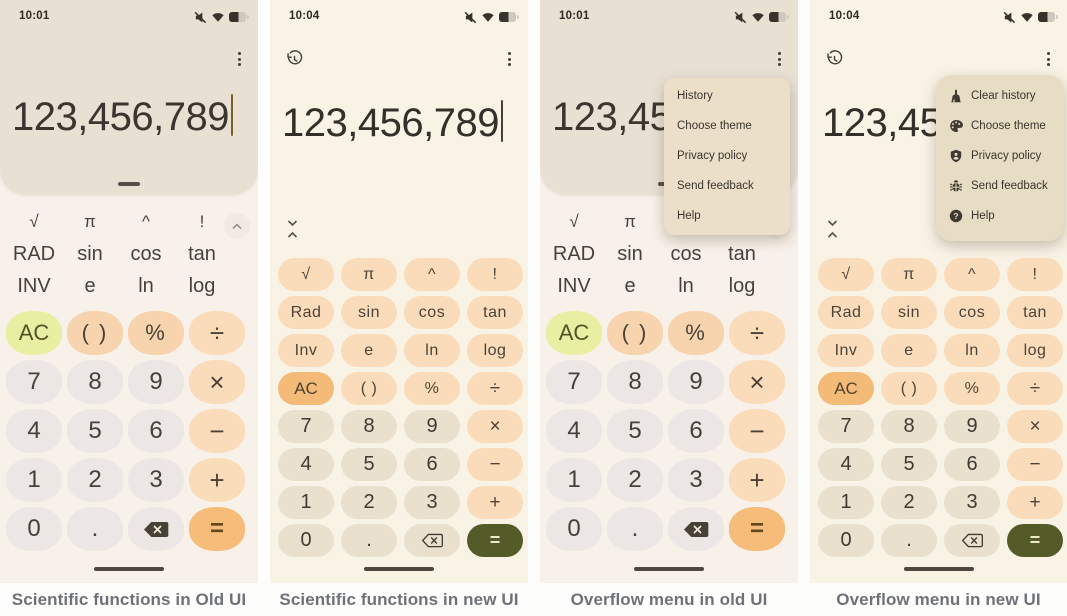 This screenshot has width=1067, height=616. Describe the element at coordinates (1000, 216) in the screenshot. I see `menu-item-help: ? Help` at that location.